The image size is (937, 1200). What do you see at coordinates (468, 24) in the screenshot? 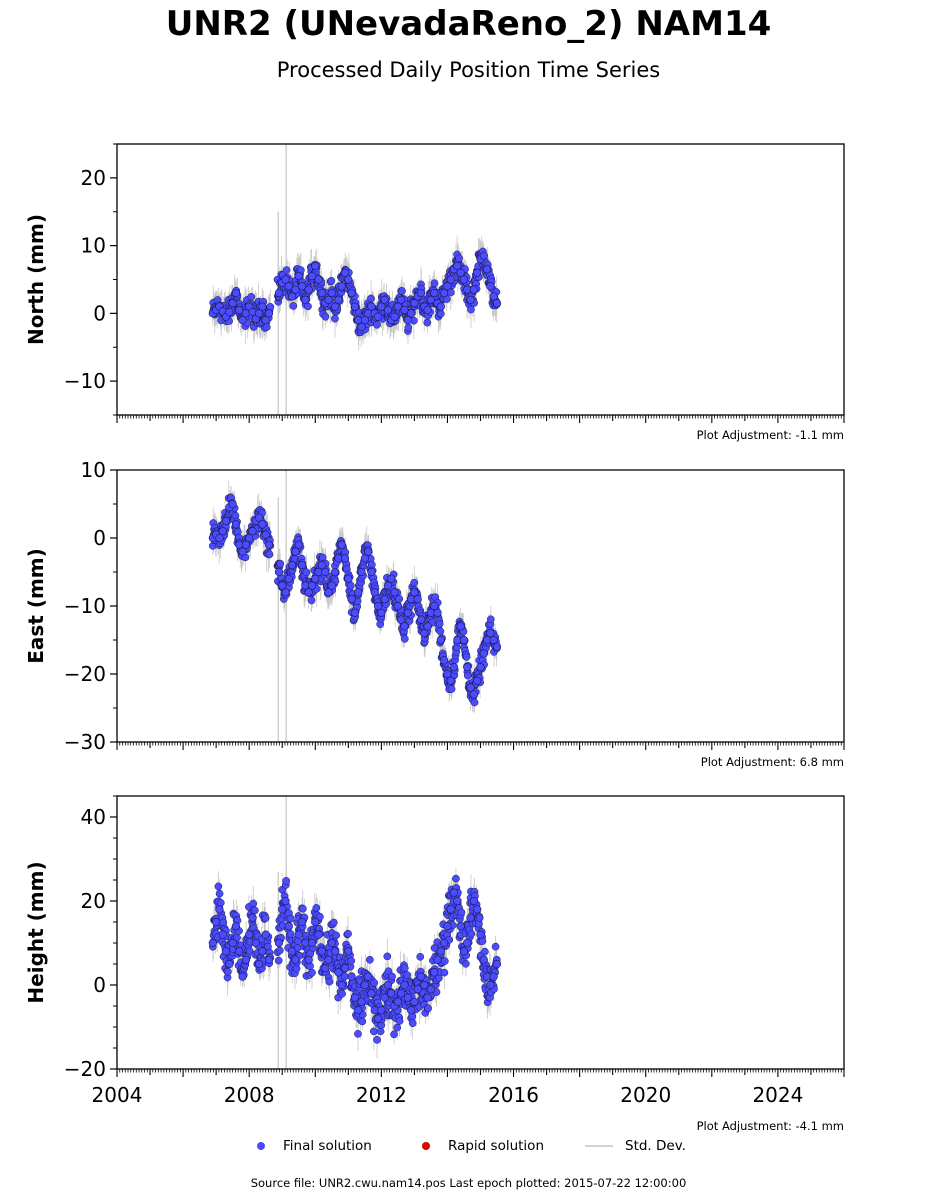
I see `chart-title: UNR2 (UNevadaReno_2) NAM14` at bounding box center [468, 24].